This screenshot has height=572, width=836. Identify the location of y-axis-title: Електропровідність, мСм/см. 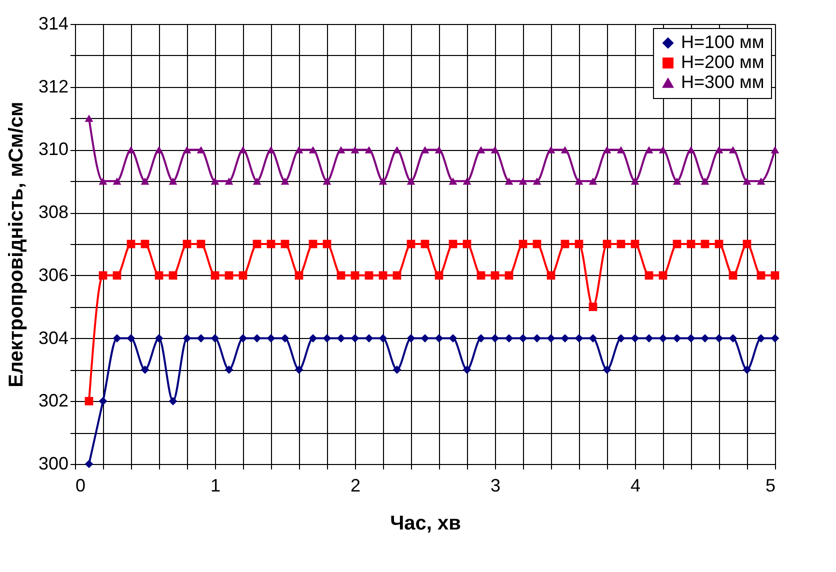
(16, 245).